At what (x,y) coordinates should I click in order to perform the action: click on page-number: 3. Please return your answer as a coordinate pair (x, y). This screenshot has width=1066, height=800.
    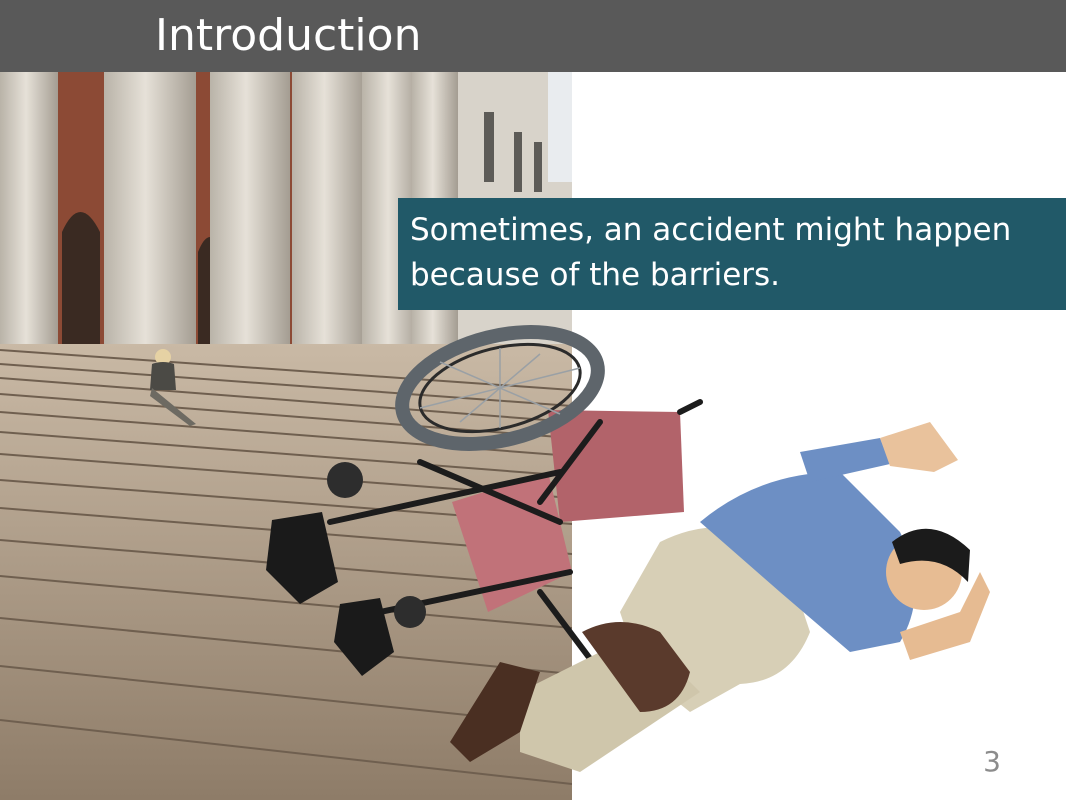
    Looking at the image, I should click on (992, 761).